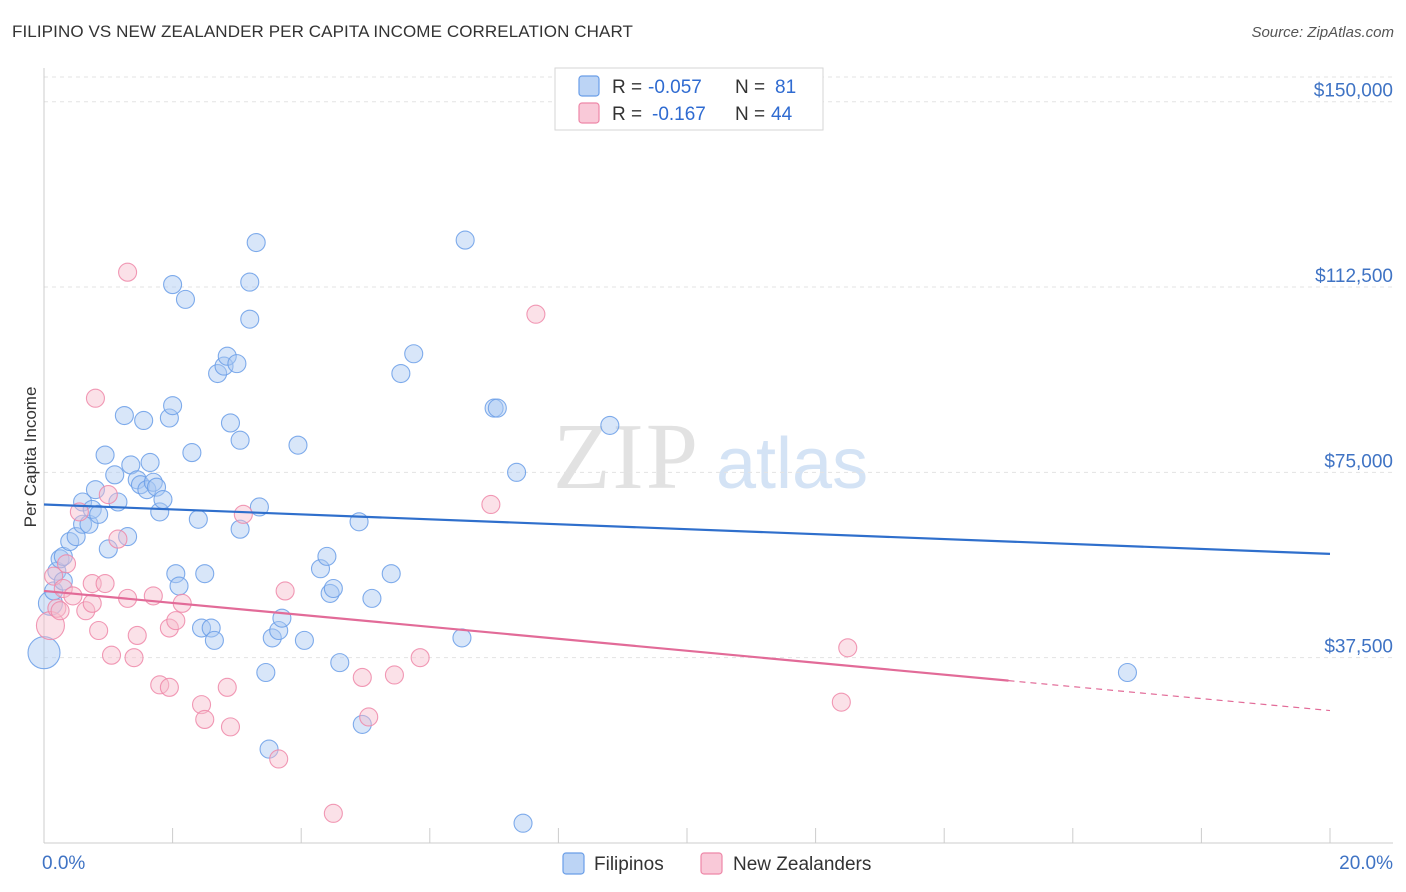 This screenshot has height=892, width=1406. I want to click on legend-r-label-filipinos: R =, so click(627, 87).